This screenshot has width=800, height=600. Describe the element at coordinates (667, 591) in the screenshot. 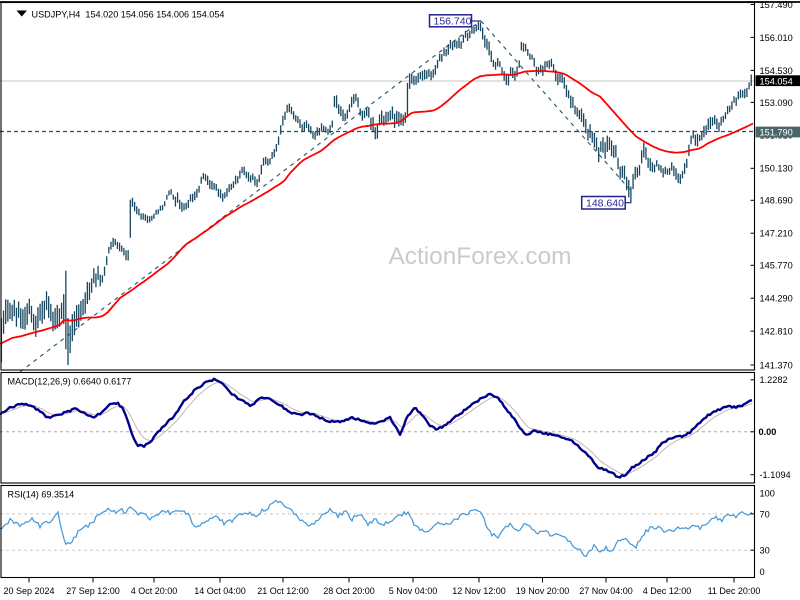

I see `svg-text: 4 Dec 12:00` at that location.